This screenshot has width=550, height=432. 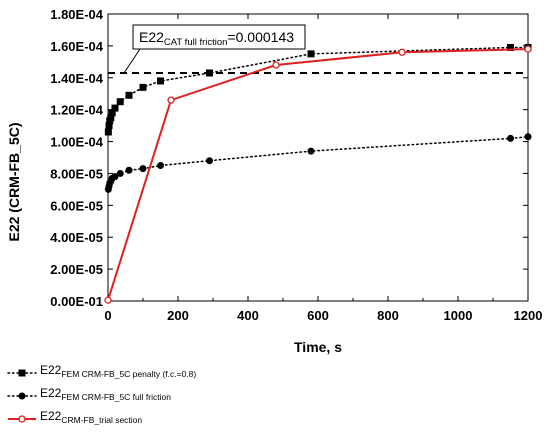 I want to click on series-2-line, so click(x=318, y=163).